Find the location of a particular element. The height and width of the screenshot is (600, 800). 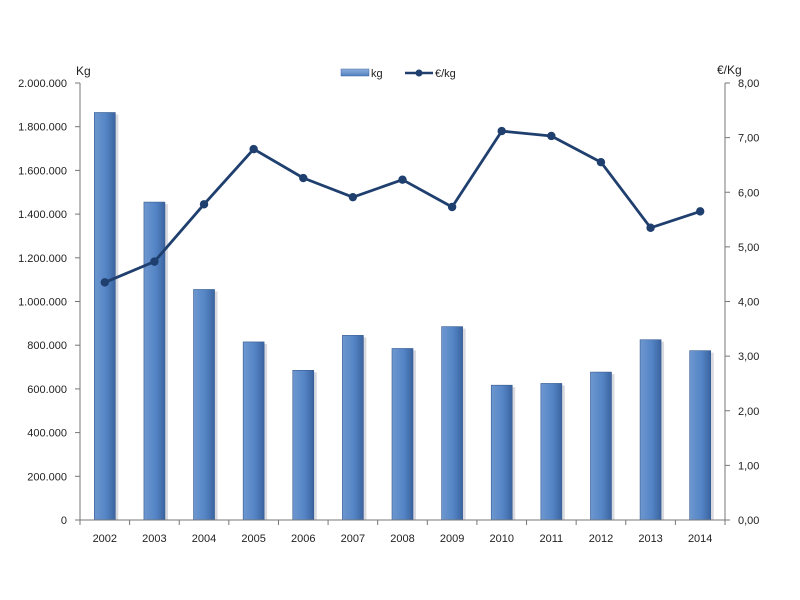

x-axis-tick-label: 2014 is located at coordinates (700, 539).